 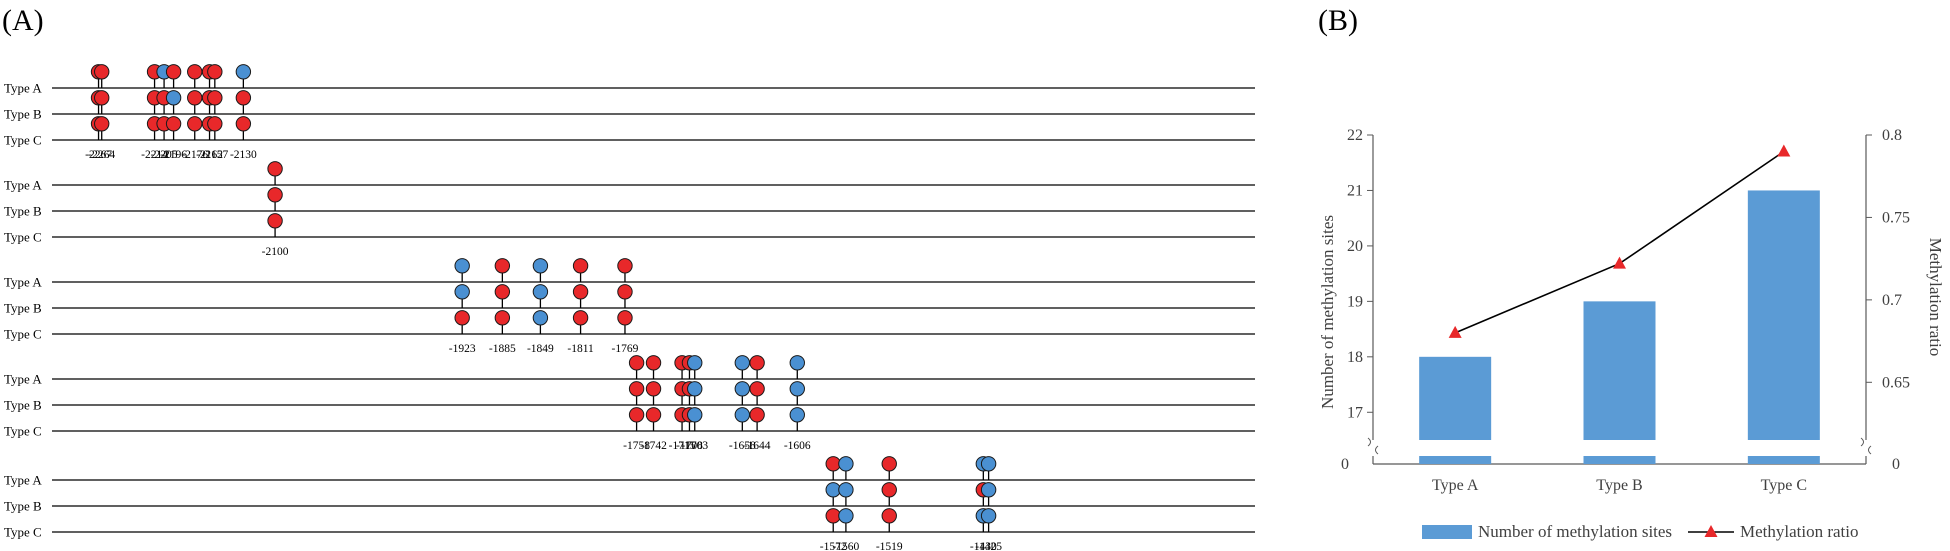 I want to click on site-position-label: -1715, so click(x=682, y=446).